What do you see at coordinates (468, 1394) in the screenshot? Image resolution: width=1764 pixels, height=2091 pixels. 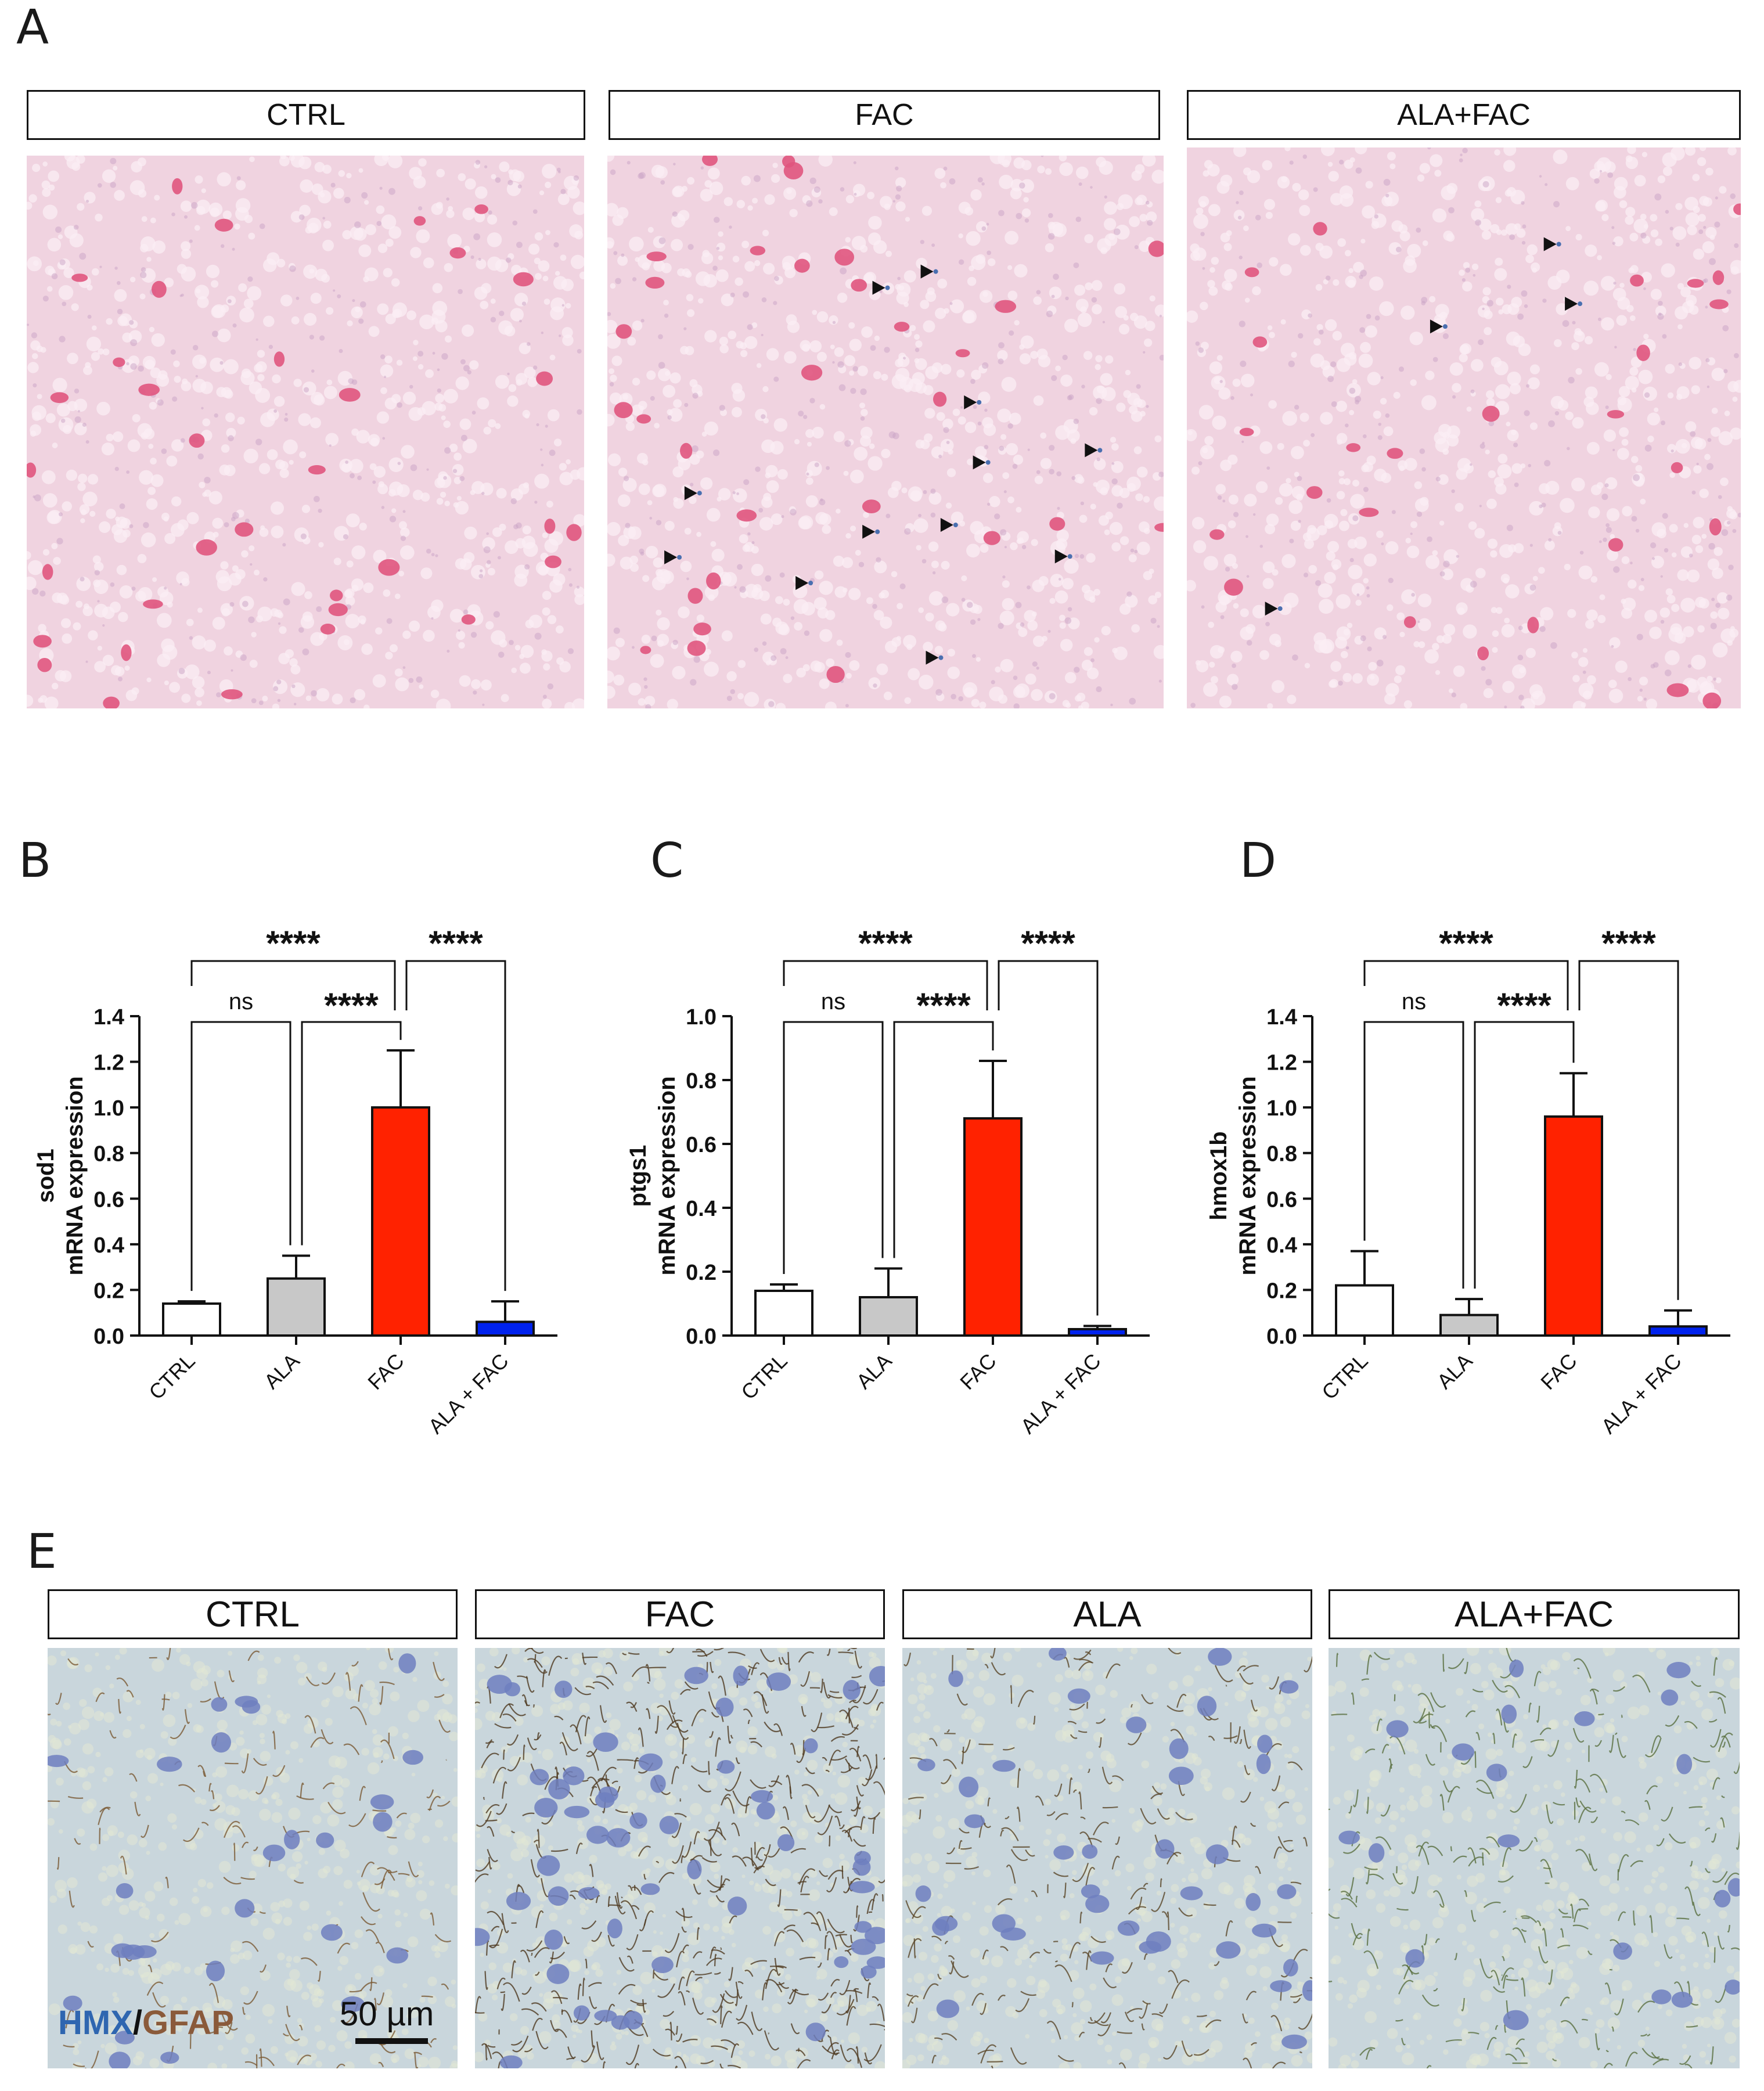 I see `x-tick-label: ALA + FAC` at bounding box center [468, 1394].